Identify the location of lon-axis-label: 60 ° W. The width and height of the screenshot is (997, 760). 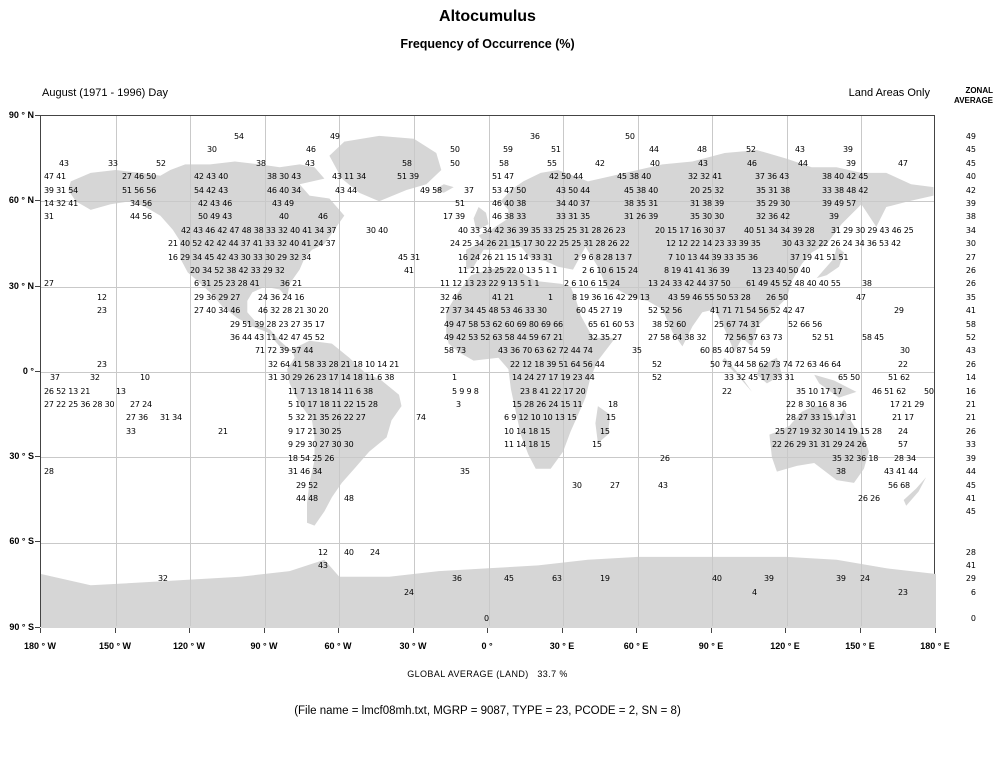
(338, 646).